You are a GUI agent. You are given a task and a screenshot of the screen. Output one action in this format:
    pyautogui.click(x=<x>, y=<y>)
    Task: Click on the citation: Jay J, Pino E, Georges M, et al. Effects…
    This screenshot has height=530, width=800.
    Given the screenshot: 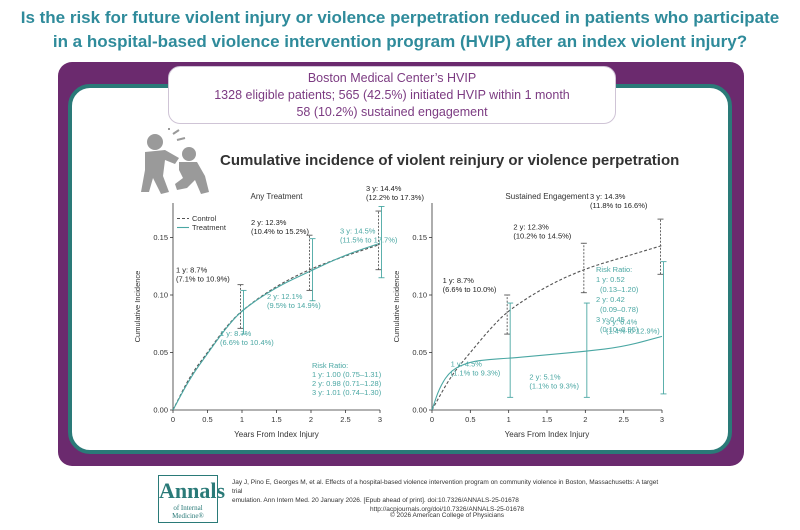 What is the action you would take?
    pyautogui.click(x=447, y=496)
    